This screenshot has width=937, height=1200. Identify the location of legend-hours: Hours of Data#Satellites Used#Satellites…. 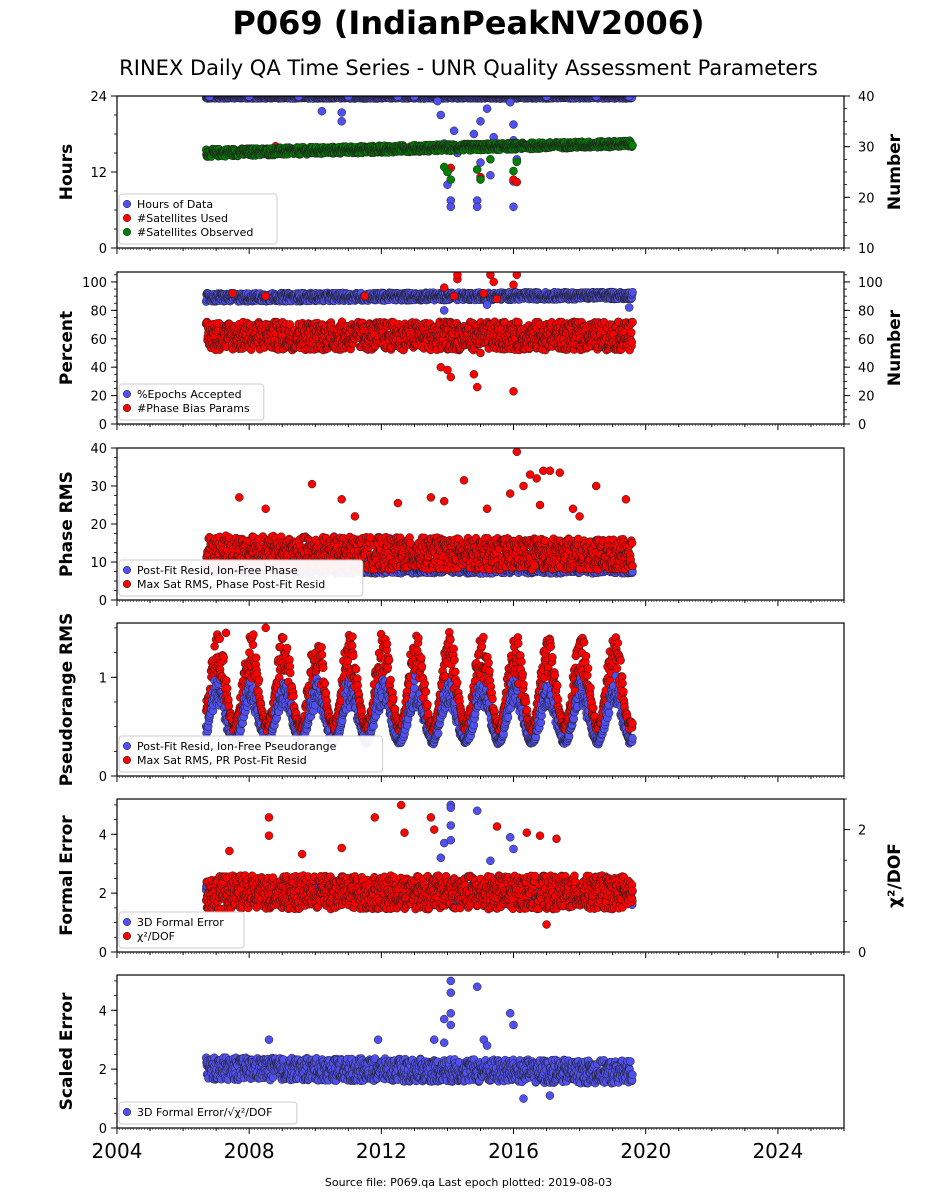
(198, 219).